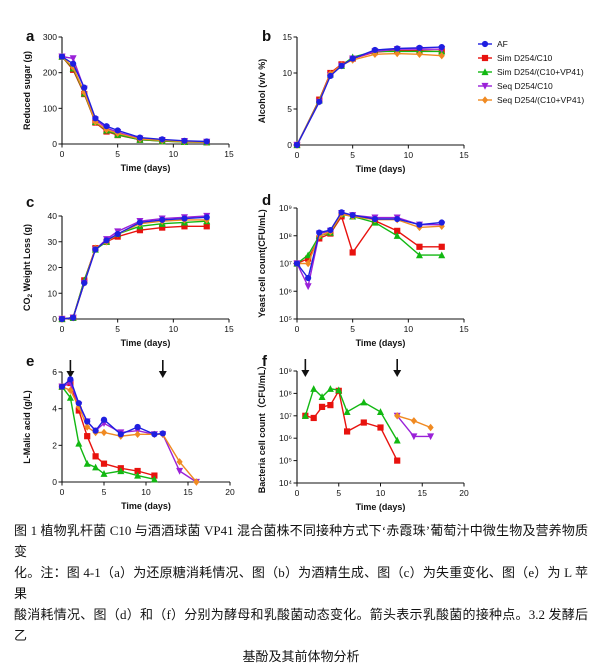  Describe the element at coordinates (54, 409) in the screenshot. I see `y-tick-label: 4` at that location.